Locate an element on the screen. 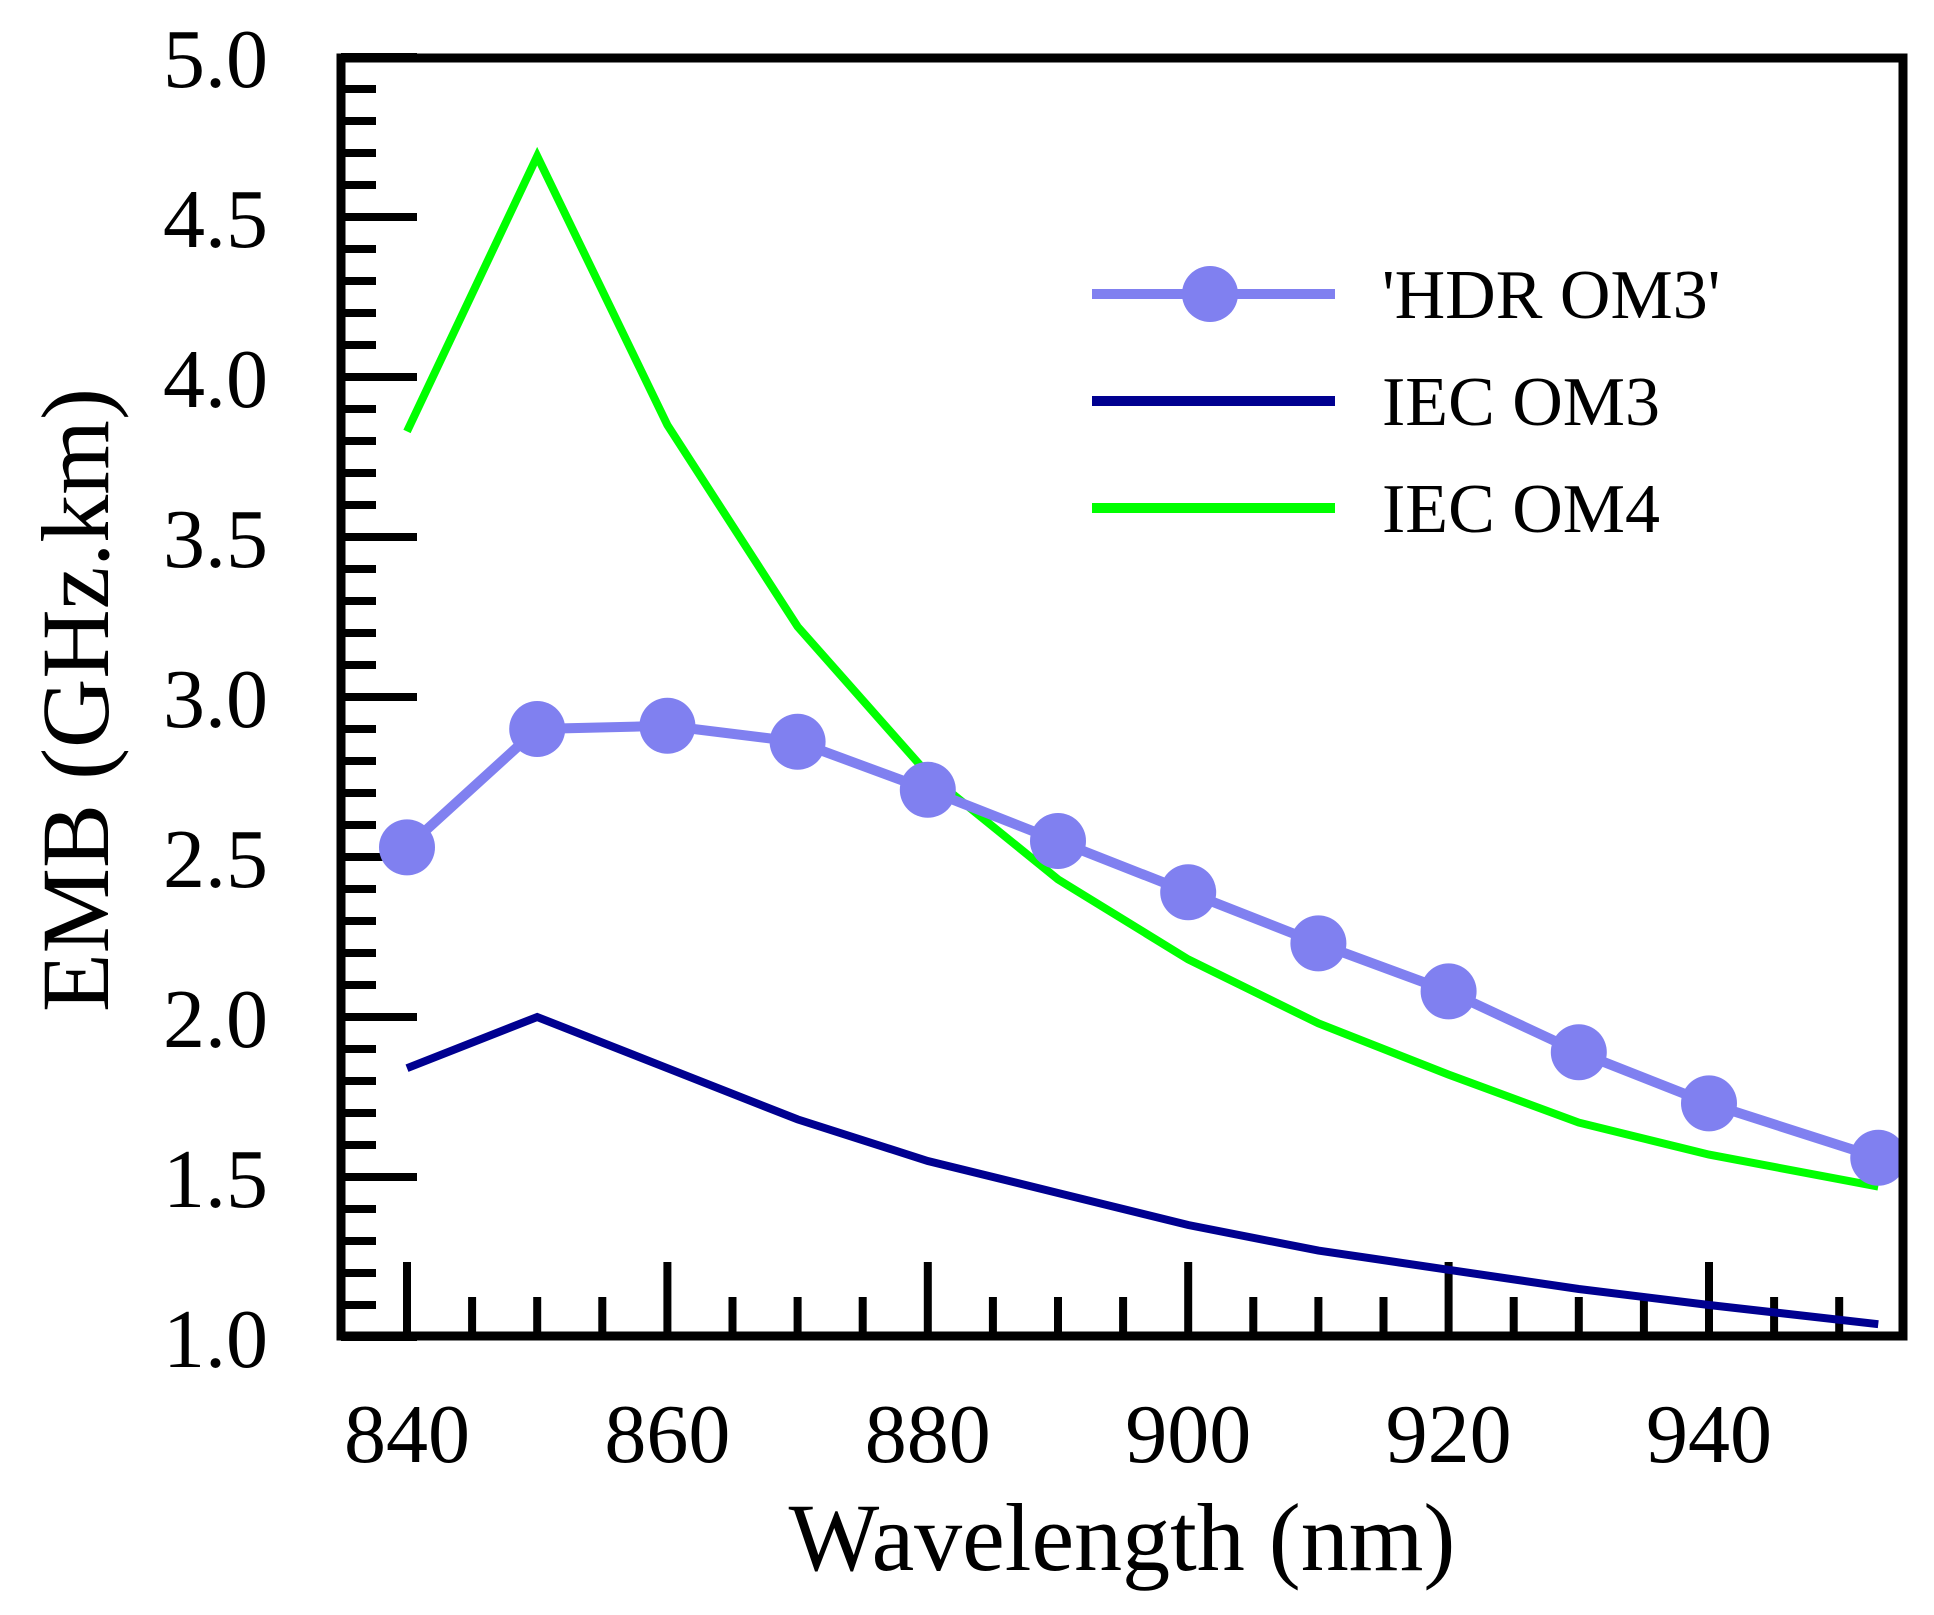 The height and width of the screenshot is (1615, 1934). y-tick-label: 5.0 is located at coordinates (215, 59).